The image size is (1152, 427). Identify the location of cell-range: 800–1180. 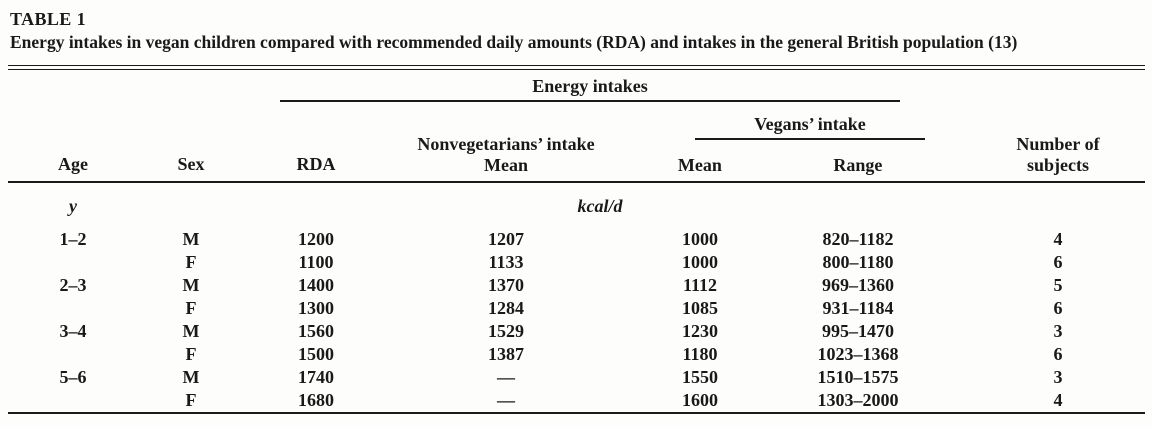
(858, 262).